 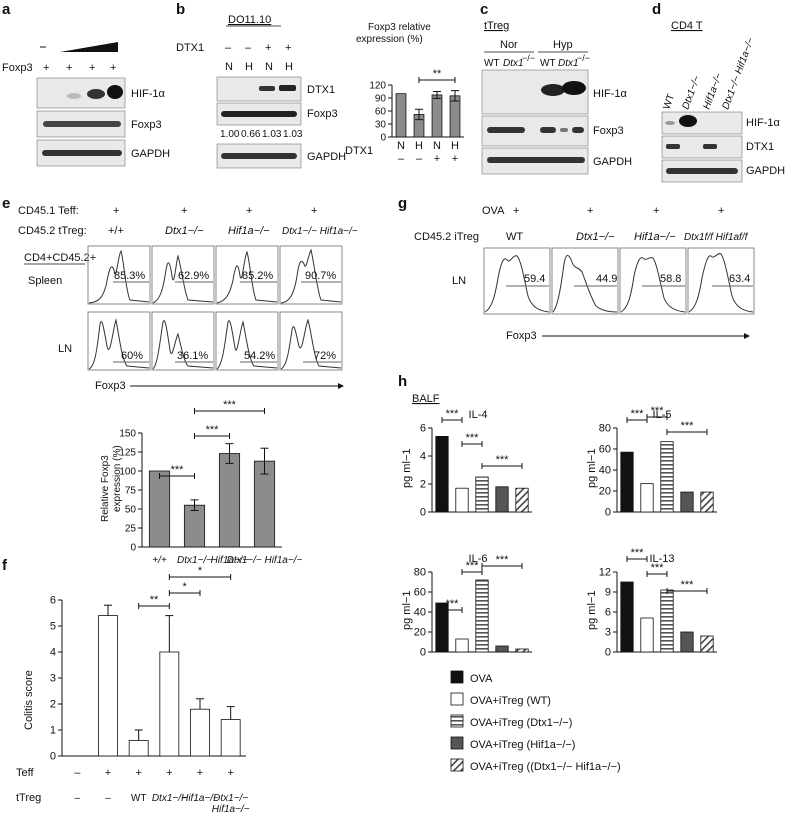 What do you see at coordinates (272, 134) in the screenshot?
I see `b-quant-3: 1.03` at bounding box center [272, 134].